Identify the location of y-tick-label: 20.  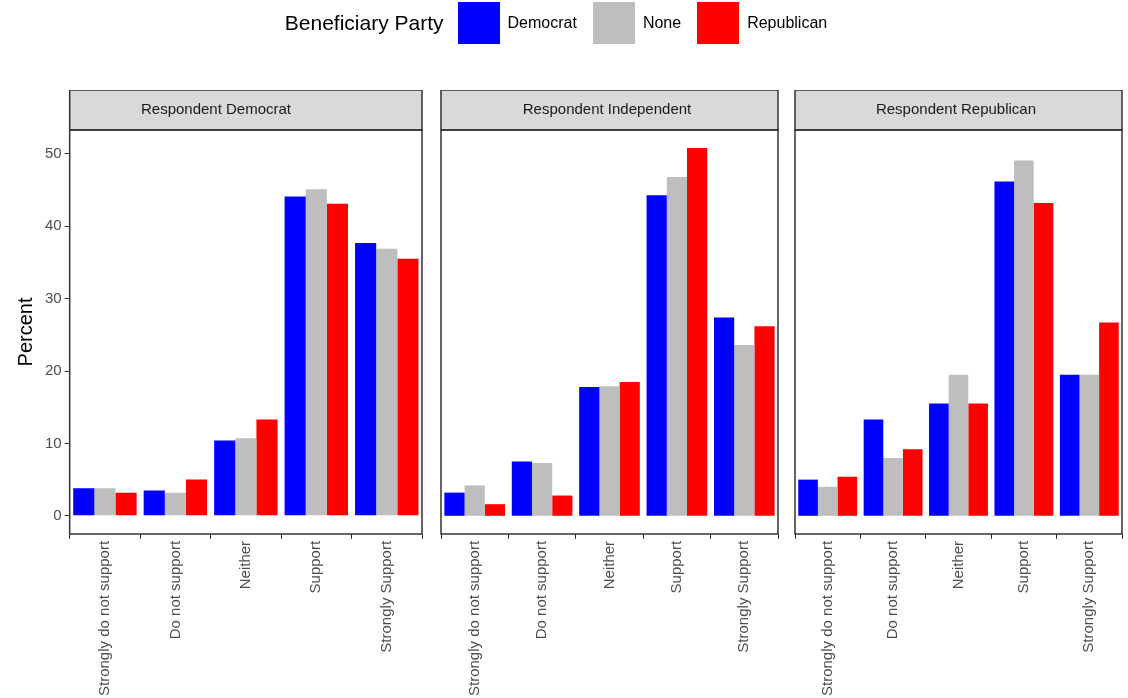
(53, 370).